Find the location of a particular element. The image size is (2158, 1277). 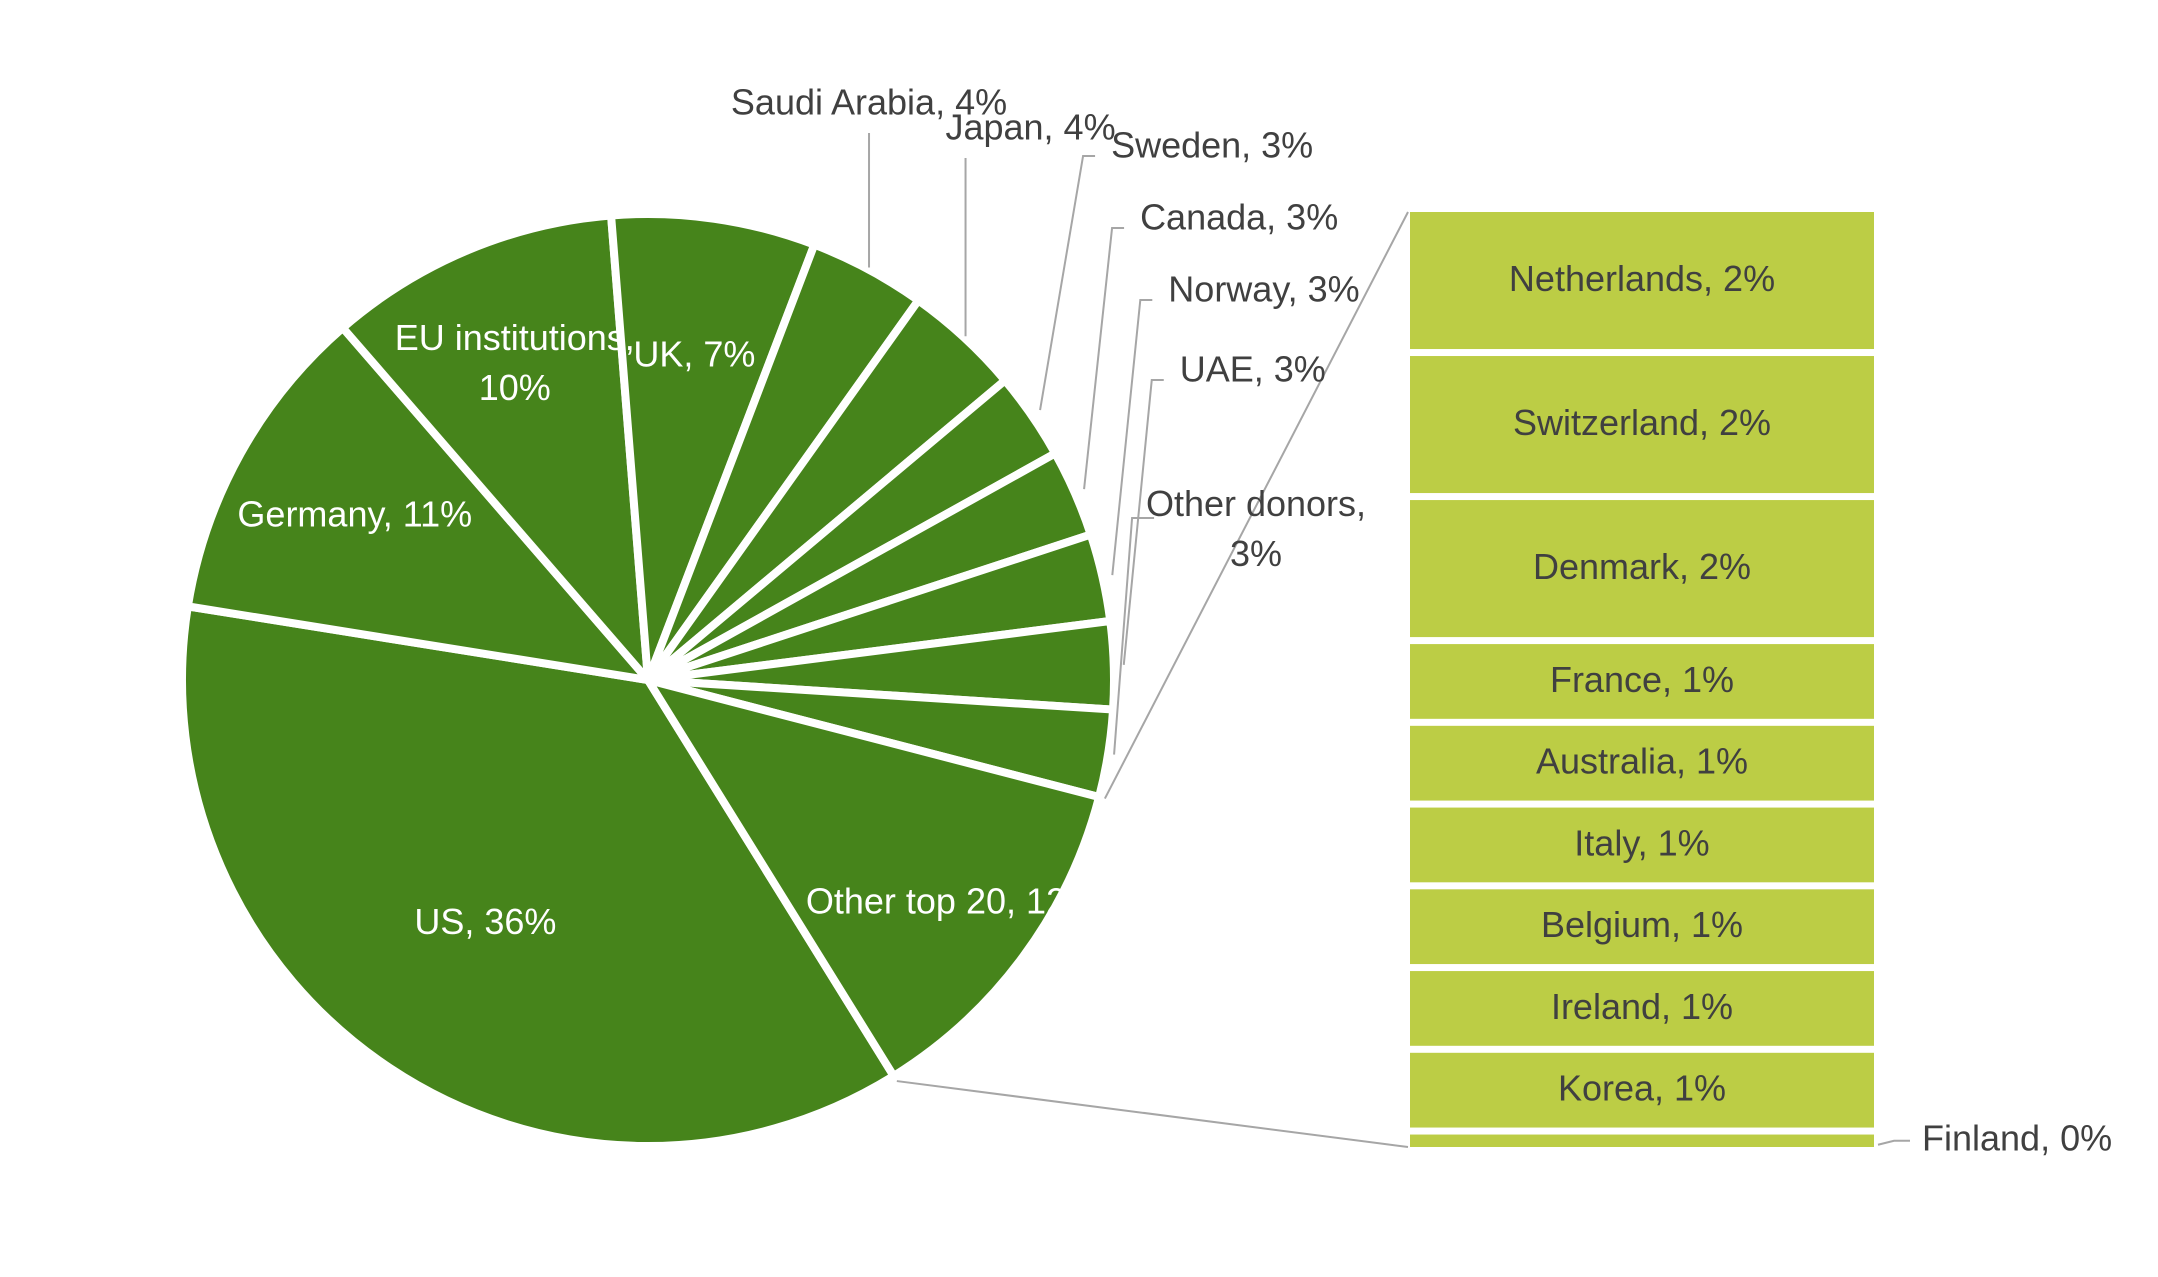

bar-block-belgium is located at coordinates (1642, 927).